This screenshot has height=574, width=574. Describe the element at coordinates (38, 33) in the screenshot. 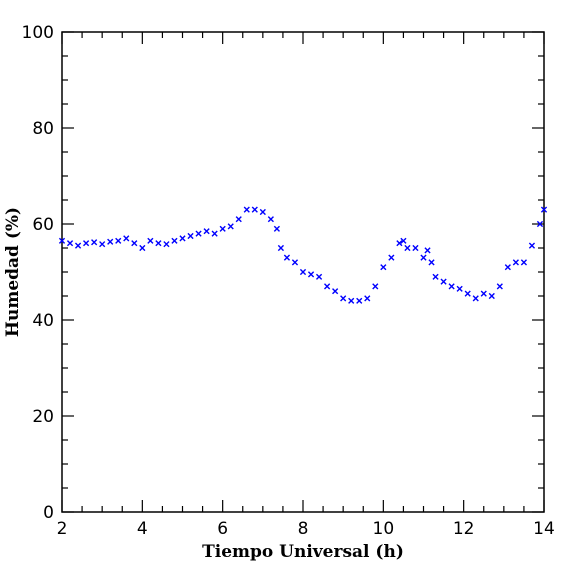

I see `y-tick-label: 100` at that location.